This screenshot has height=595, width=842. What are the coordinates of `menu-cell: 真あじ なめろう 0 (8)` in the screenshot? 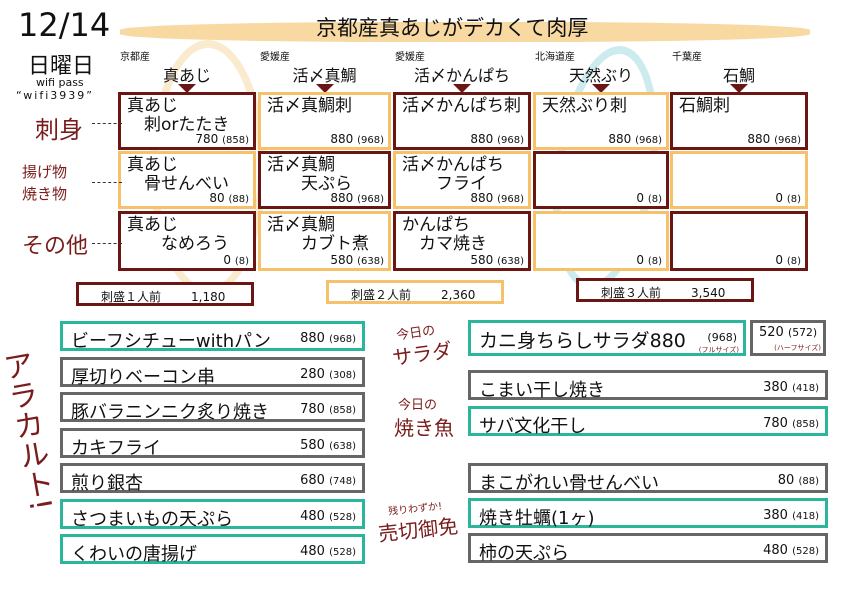 It's located at (187, 241).